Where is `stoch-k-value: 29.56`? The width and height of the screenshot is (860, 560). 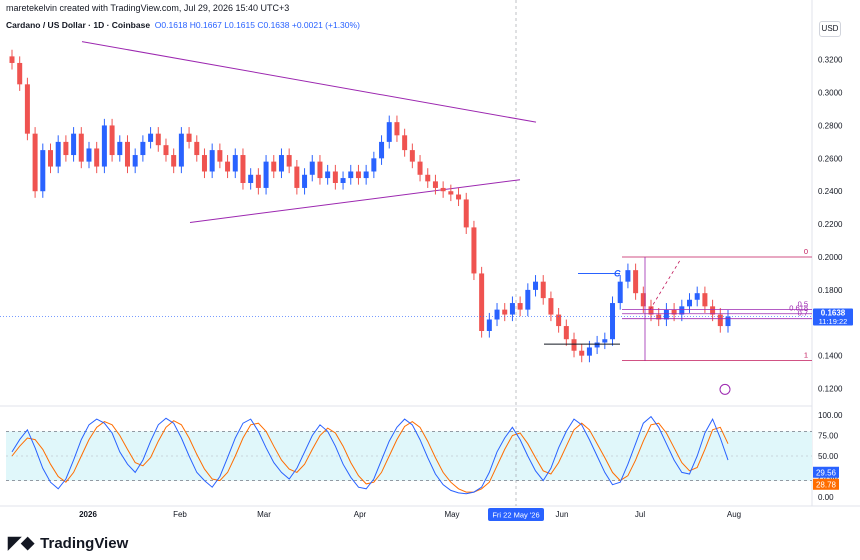
stoch-k-value: 29.56 is located at coordinates (826, 472).